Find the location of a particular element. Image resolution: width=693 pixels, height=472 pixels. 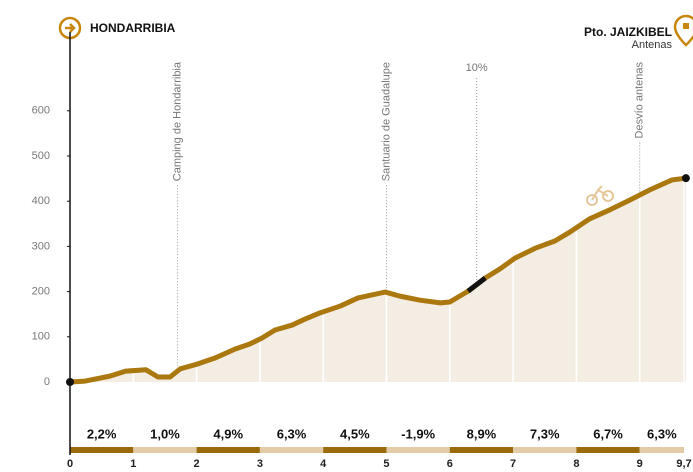

y-tick-label: 200 is located at coordinates (41, 292).